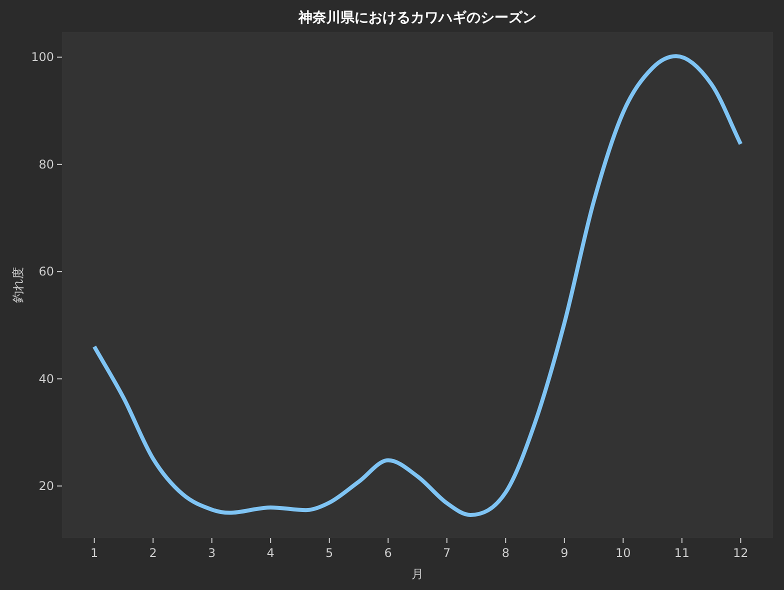  What do you see at coordinates (682, 553) in the screenshot?
I see `x-tick-label: 11` at bounding box center [682, 553].